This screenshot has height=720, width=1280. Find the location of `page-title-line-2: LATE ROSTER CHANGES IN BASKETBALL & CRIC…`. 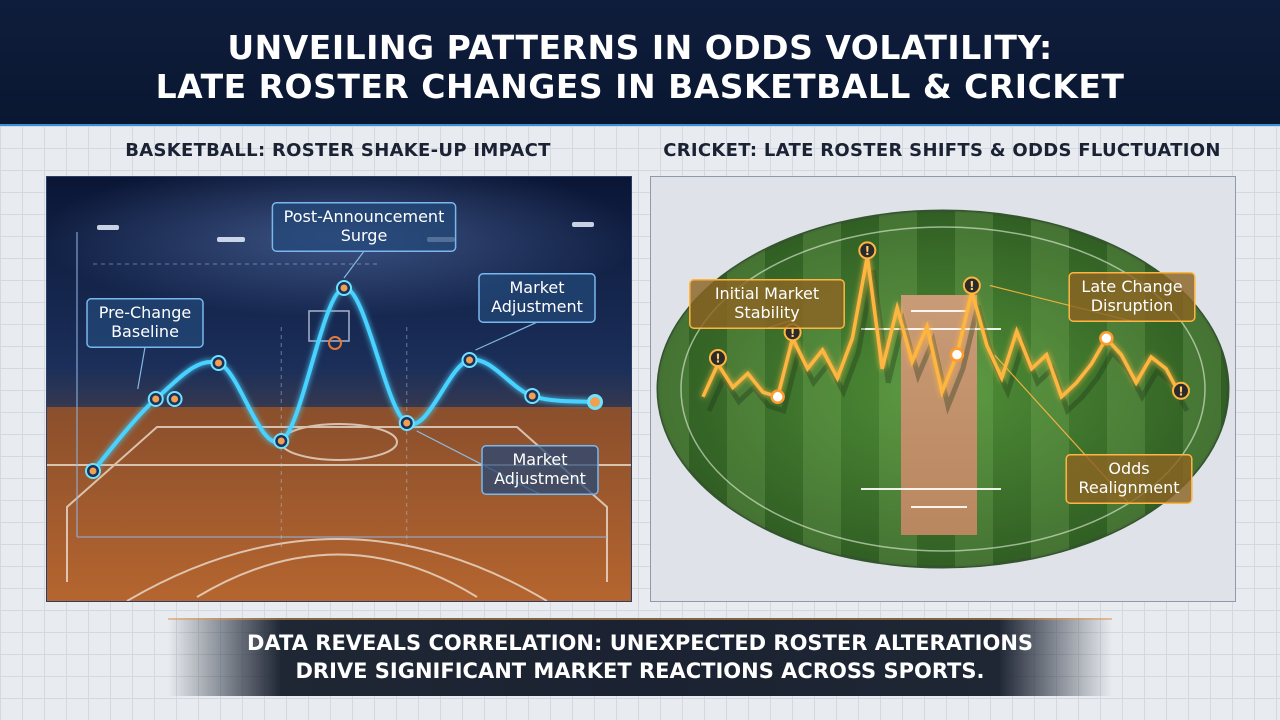

page-title-line-2: LATE ROSTER CHANGES IN BASKETBALL & CRIC… is located at coordinates (640, 86).